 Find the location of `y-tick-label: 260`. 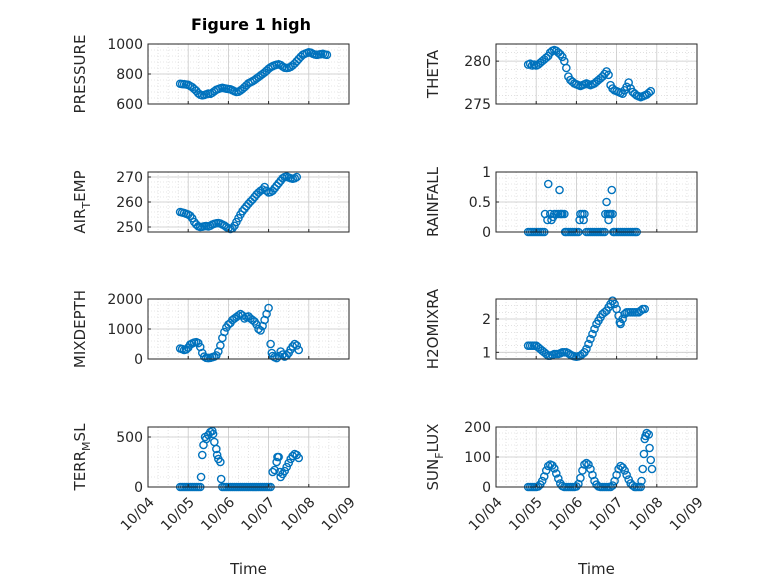

y-tick-label: 260 is located at coordinates (129, 203).